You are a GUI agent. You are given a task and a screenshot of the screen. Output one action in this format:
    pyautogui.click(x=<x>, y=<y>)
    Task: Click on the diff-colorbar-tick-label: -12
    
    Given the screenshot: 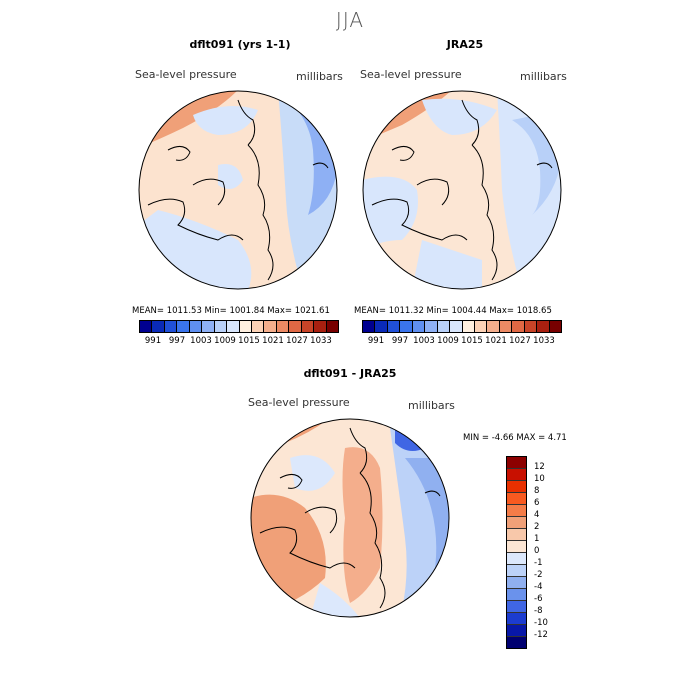 What is the action you would take?
    pyautogui.click(x=541, y=635)
    